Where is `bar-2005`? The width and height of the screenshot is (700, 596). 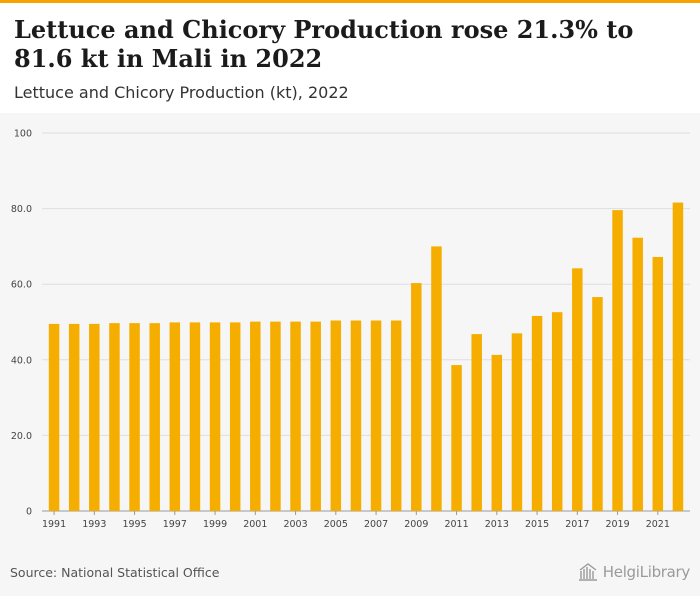 bar-2005 is located at coordinates (336, 415).